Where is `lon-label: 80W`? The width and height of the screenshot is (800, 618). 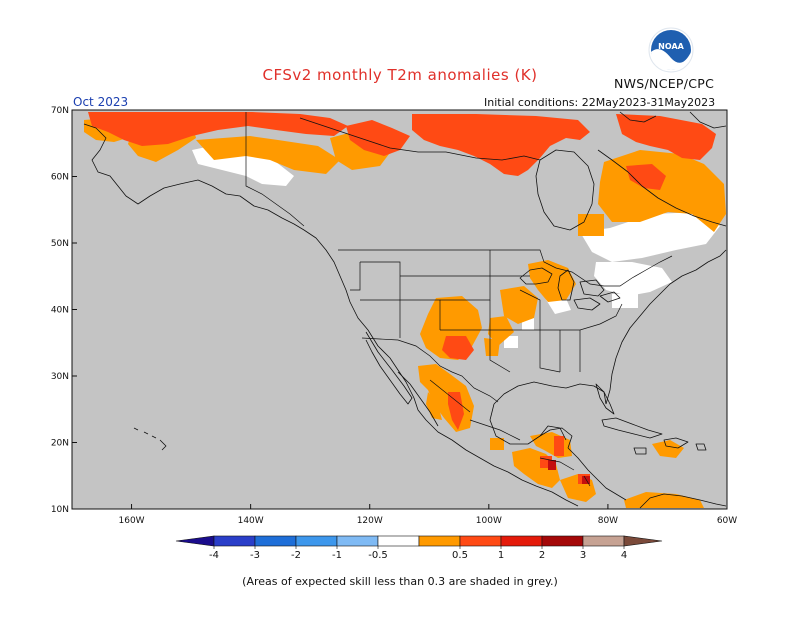
lon-label: 80W is located at coordinates (608, 521).